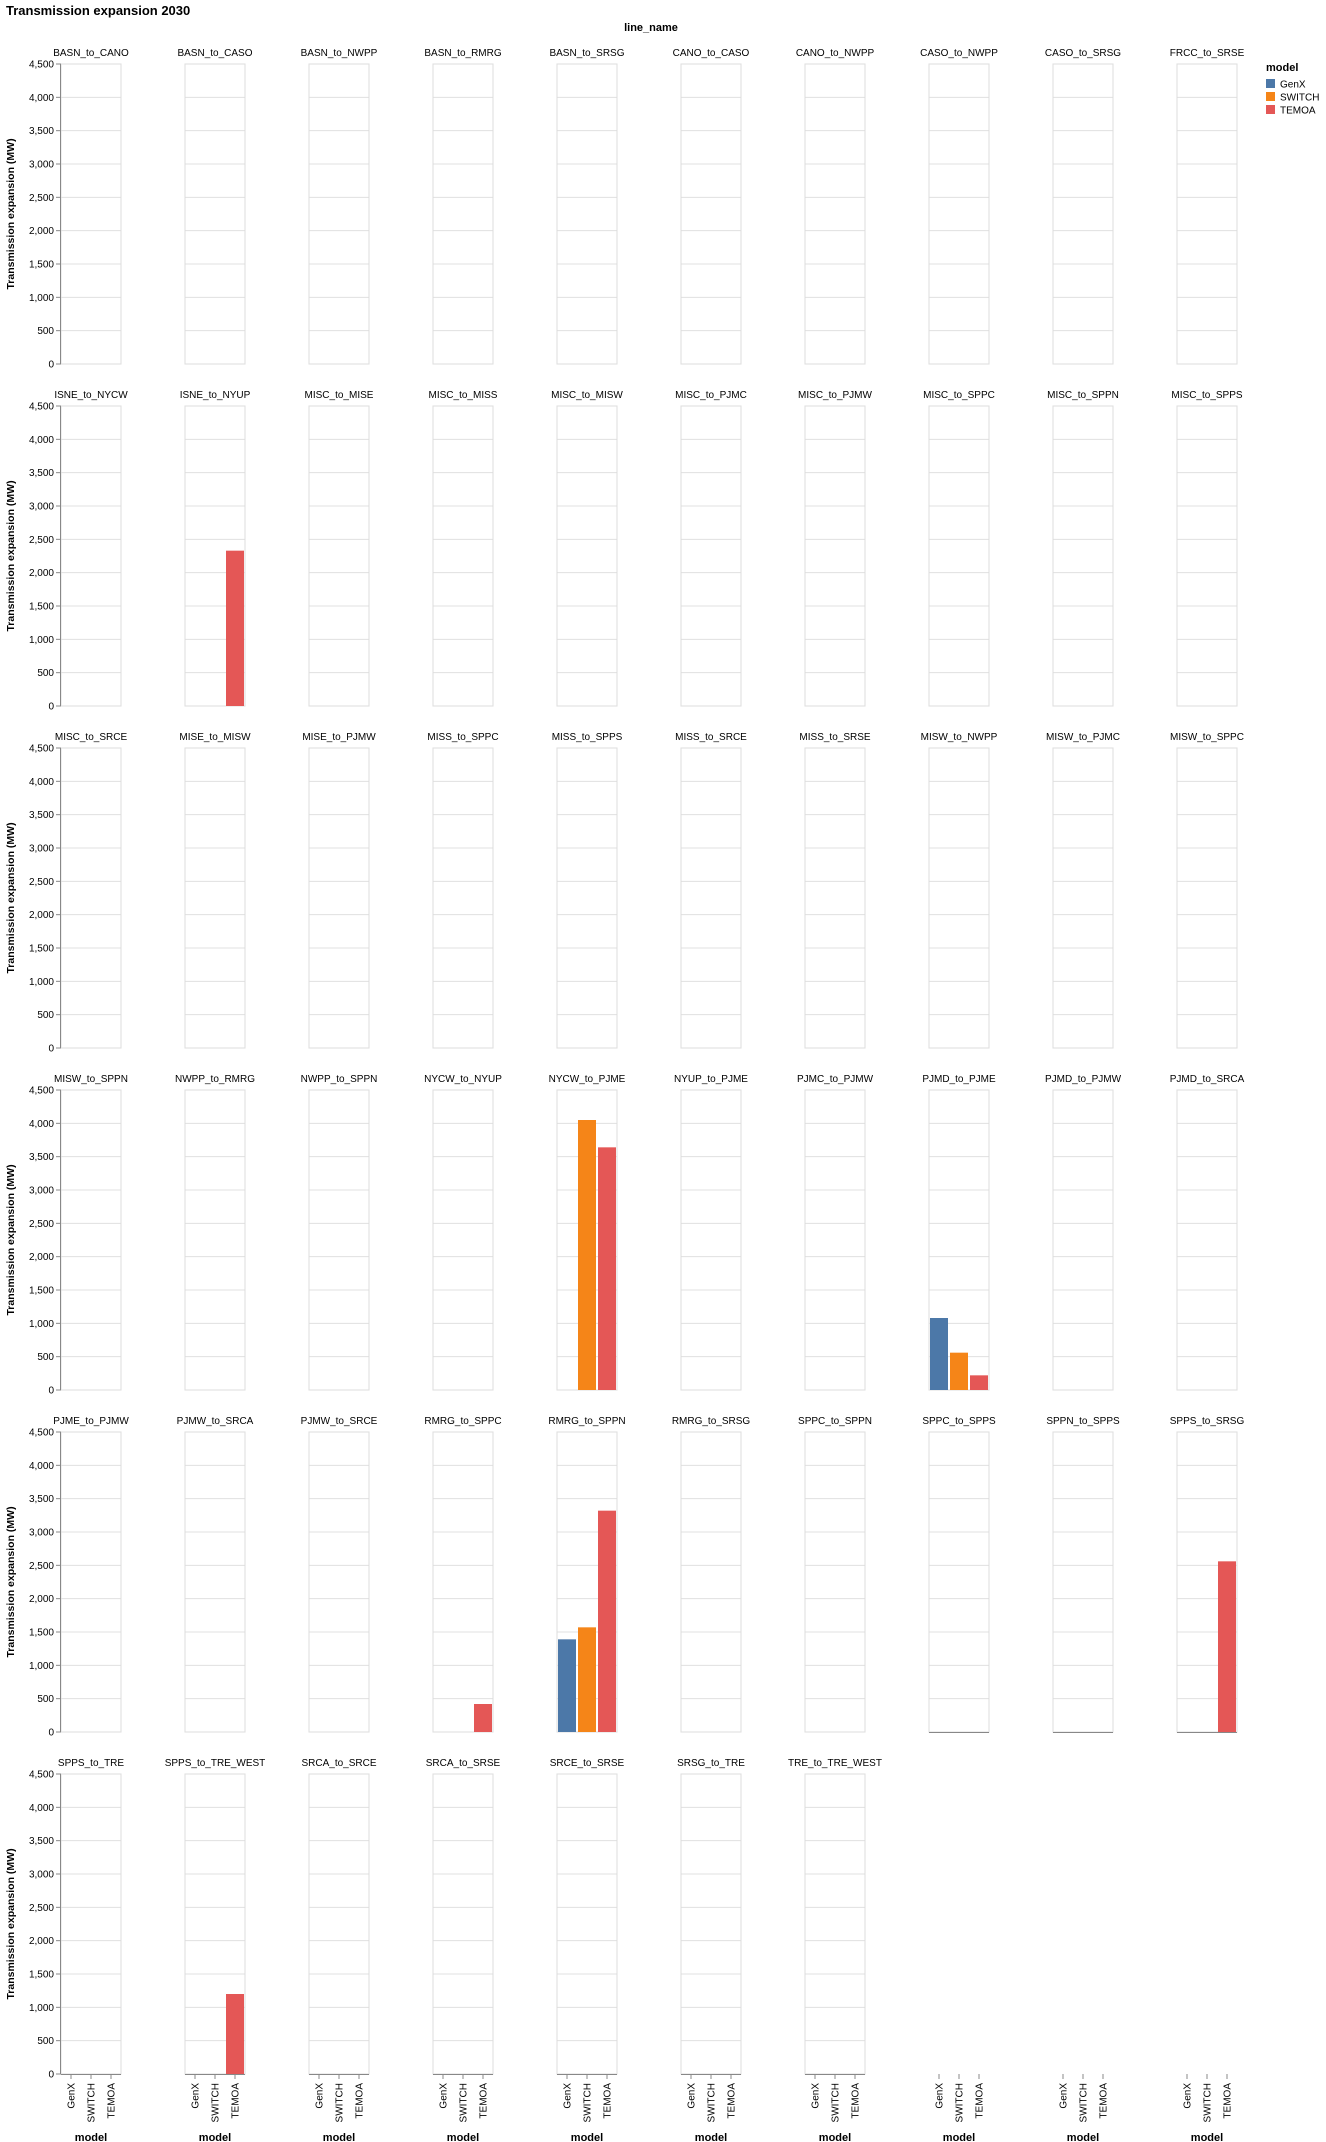  What do you see at coordinates (462, 1421) in the screenshot?
I see `facet-title: RMRG_to_SPPC` at bounding box center [462, 1421].